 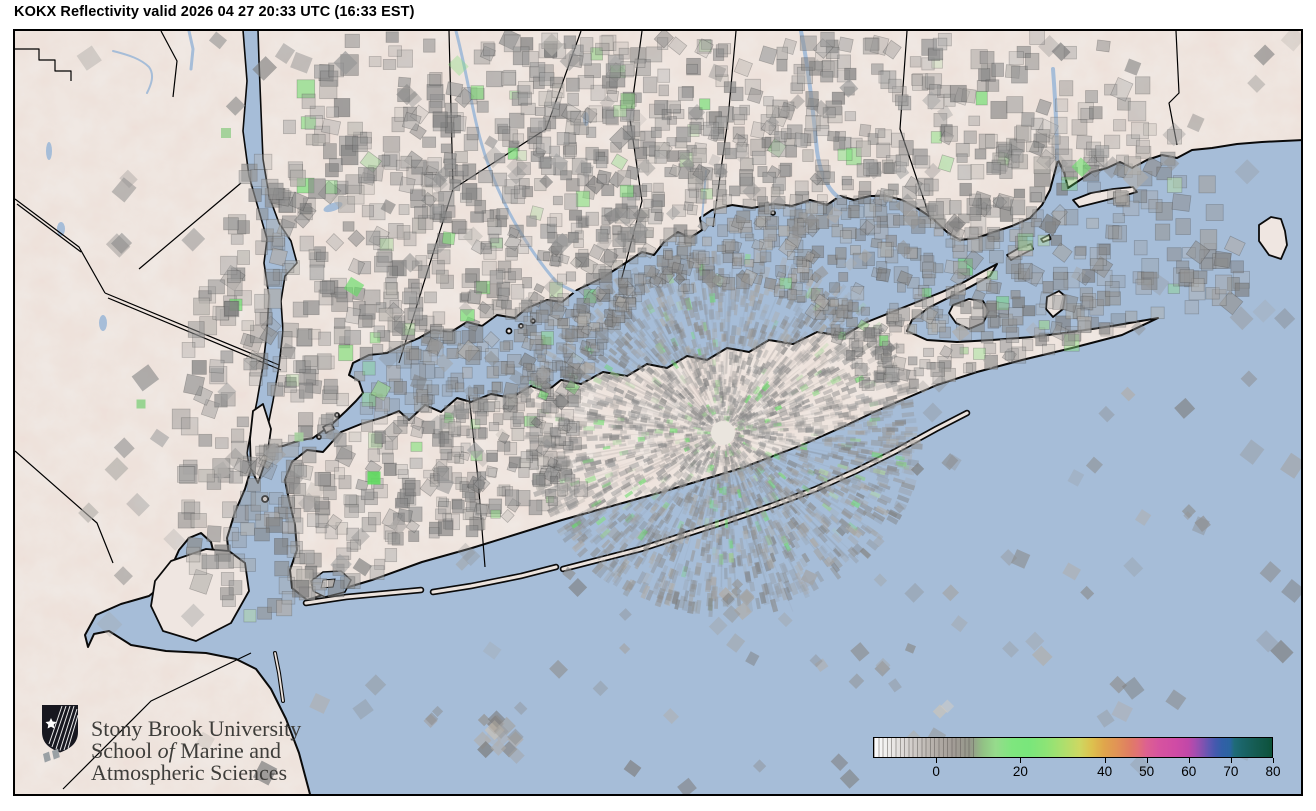 I want to click on colorbar-gradient, so click(x=1073, y=747).